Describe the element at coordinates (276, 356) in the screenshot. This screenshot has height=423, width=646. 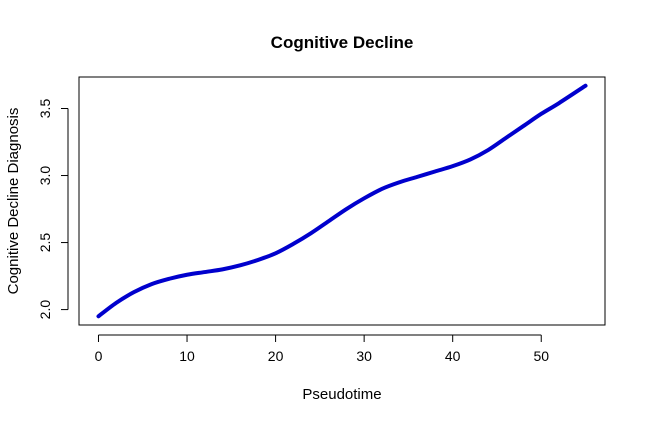
I see `x-tick-label: 20` at that location.